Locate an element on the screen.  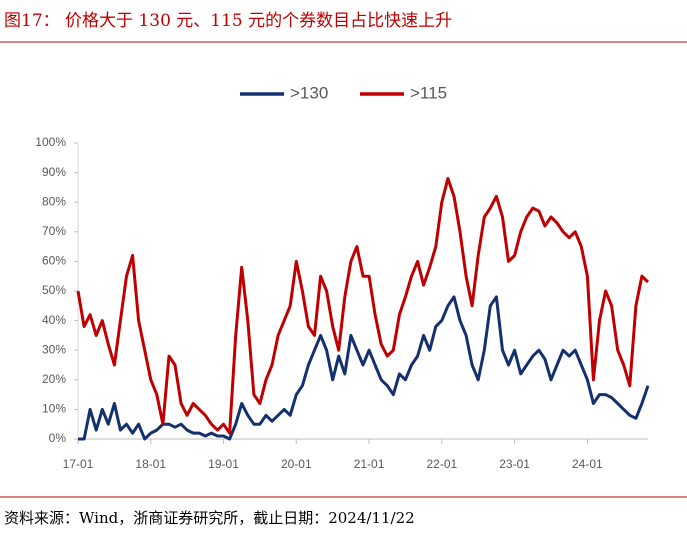
x-tick-label: 24-01 is located at coordinates (587, 464).